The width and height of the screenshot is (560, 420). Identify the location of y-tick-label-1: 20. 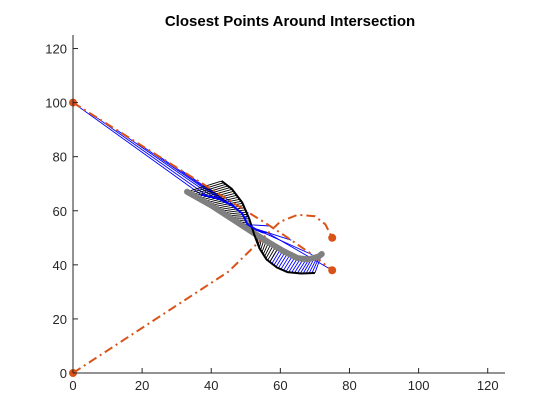
(60, 319).